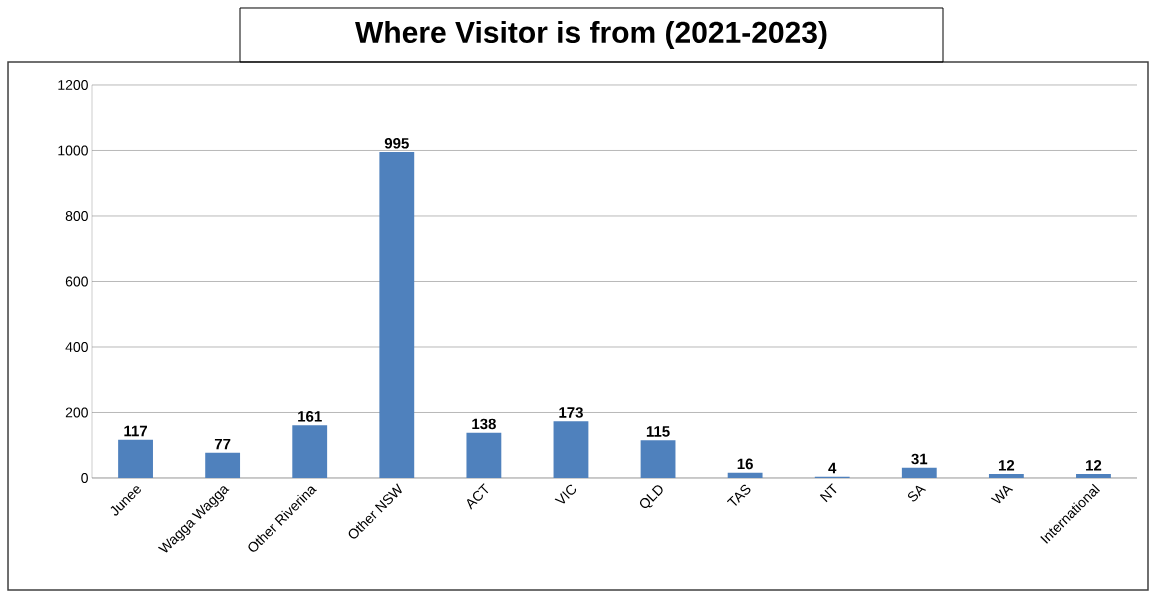  What do you see at coordinates (222, 444) in the screenshot?
I see `data-label: 77` at bounding box center [222, 444].